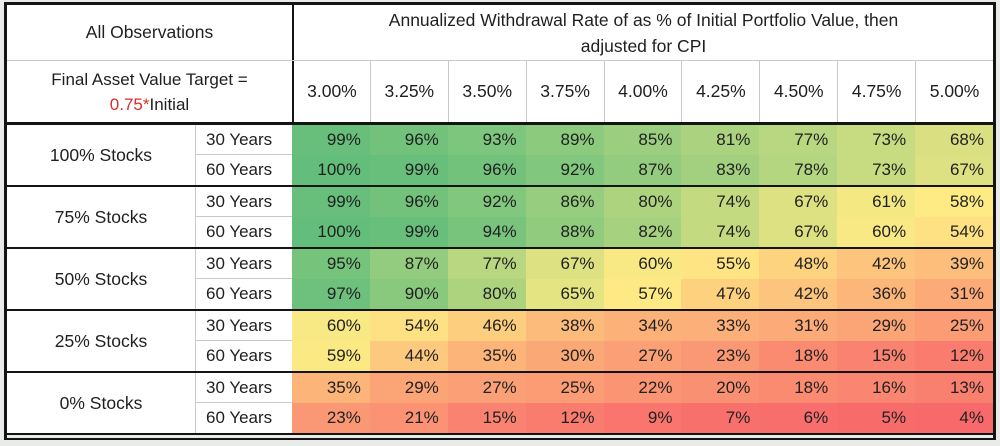 The image size is (1000, 446). Describe the element at coordinates (564, 356) in the screenshot. I see `heat-cell: 30%` at that location.